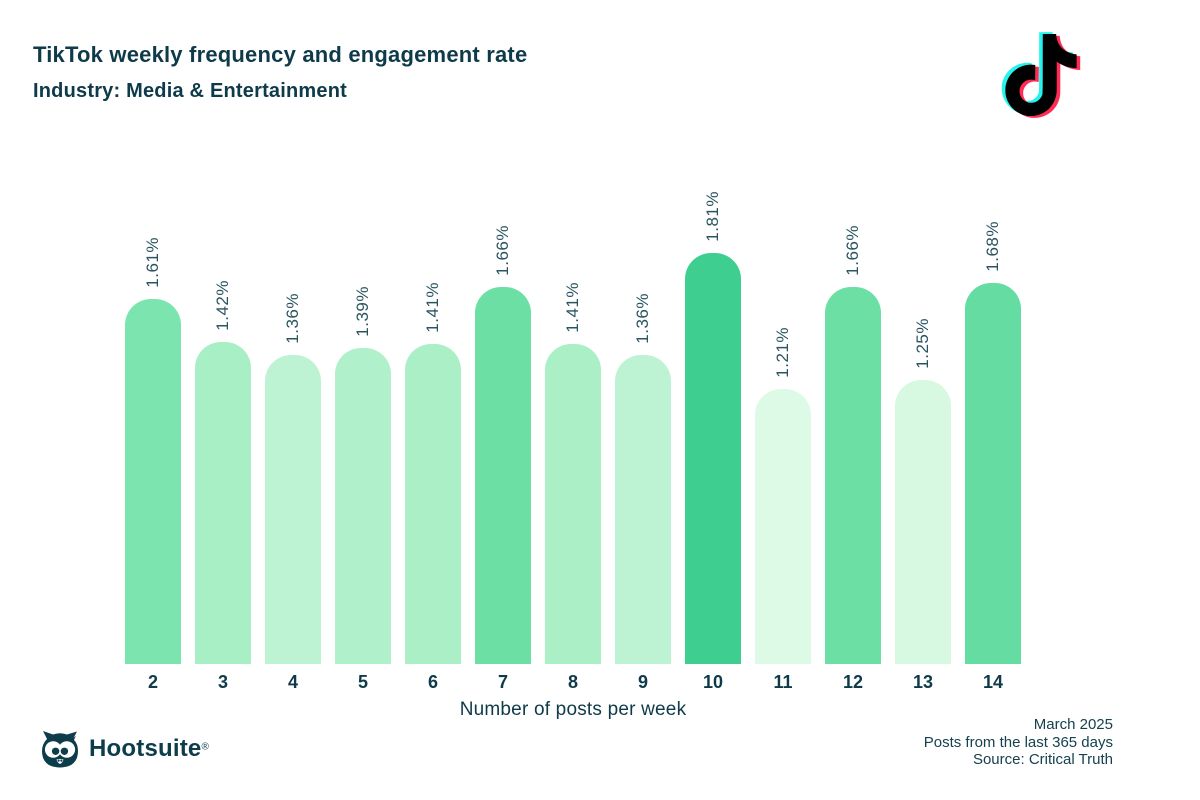  I want to click on x-axis-ticks: 2 3 4 5 6 7 8 9 10 11 12 13 14, so click(573, 682).